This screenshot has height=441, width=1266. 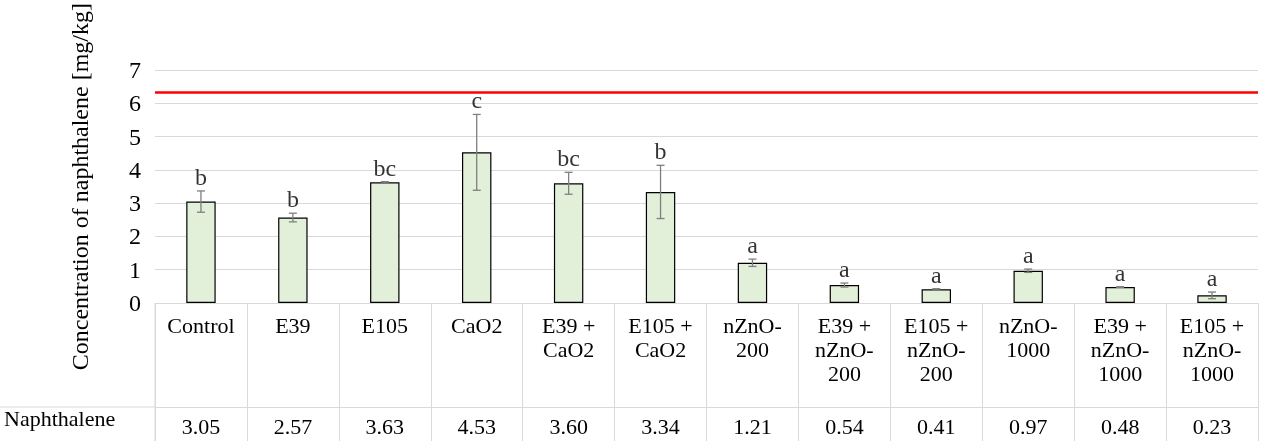 What do you see at coordinates (135, 303) in the screenshot?
I see `y-tick-label: 0` at bounding box center [135, 303].